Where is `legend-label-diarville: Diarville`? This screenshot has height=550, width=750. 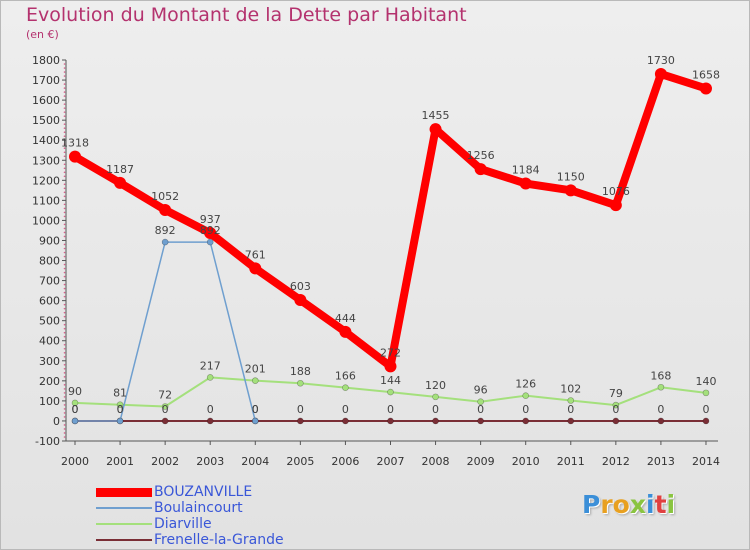 legend-label-diarville: Diarville is located at coordinates (183, 524).